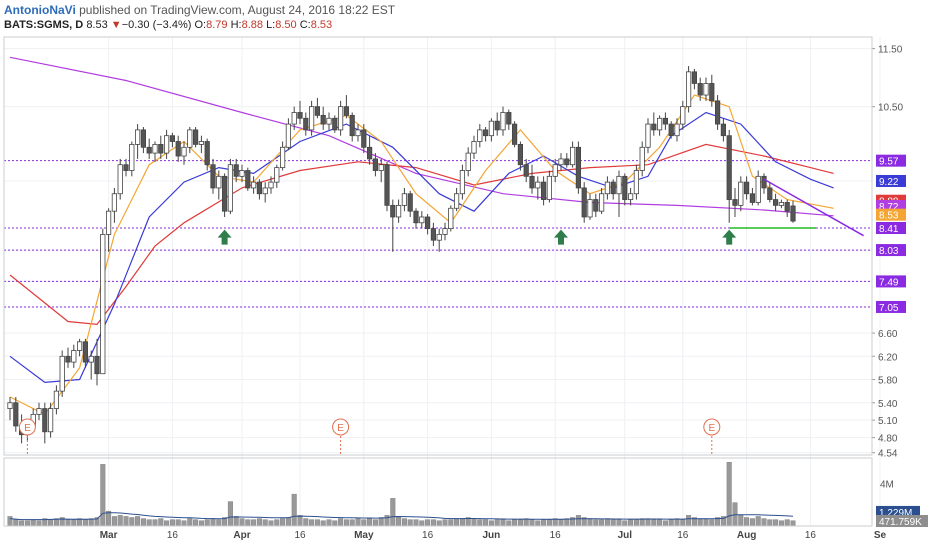 This screenshot has width=932, height=550. Describe the element at coordinates (889, 229) in the screenshot. I see `level-tag-label: 8.41` at that location.